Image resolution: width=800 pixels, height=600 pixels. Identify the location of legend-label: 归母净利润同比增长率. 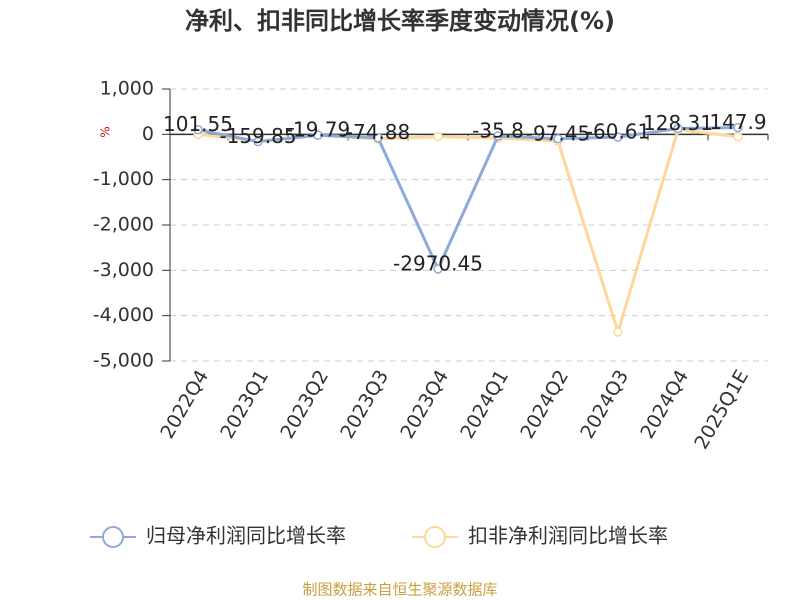
(246, 536).